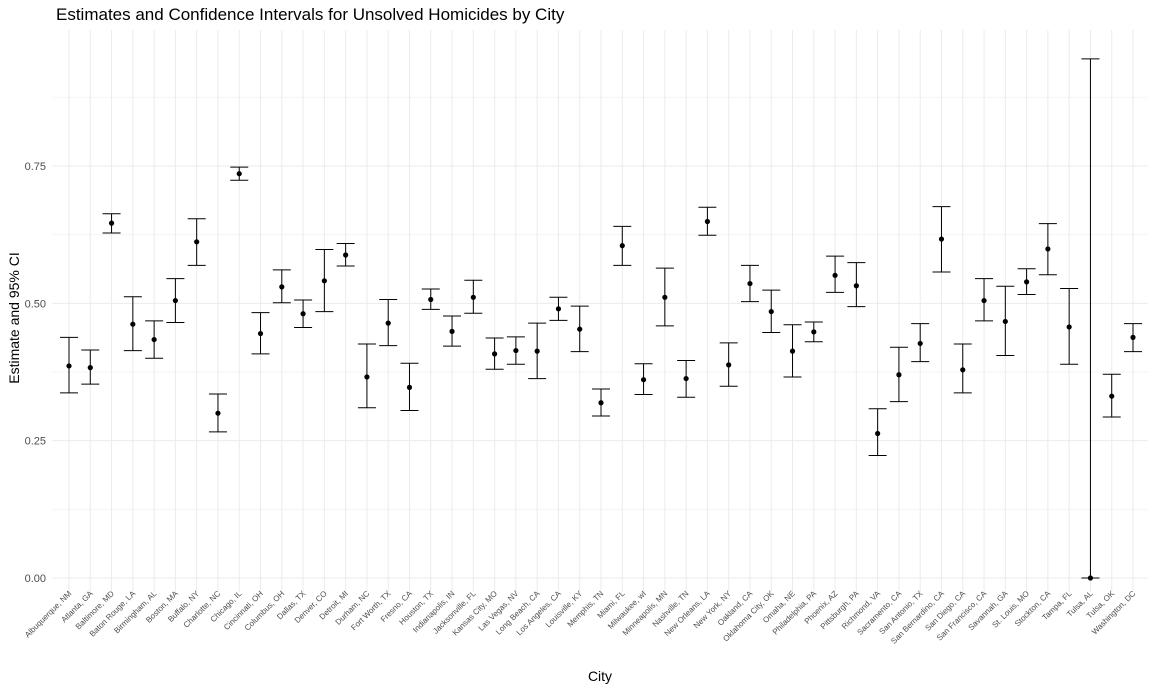  Describe the element at coordinates (35, 304) in the screenshot. I see `y-tick-label: 0.50` at that location.